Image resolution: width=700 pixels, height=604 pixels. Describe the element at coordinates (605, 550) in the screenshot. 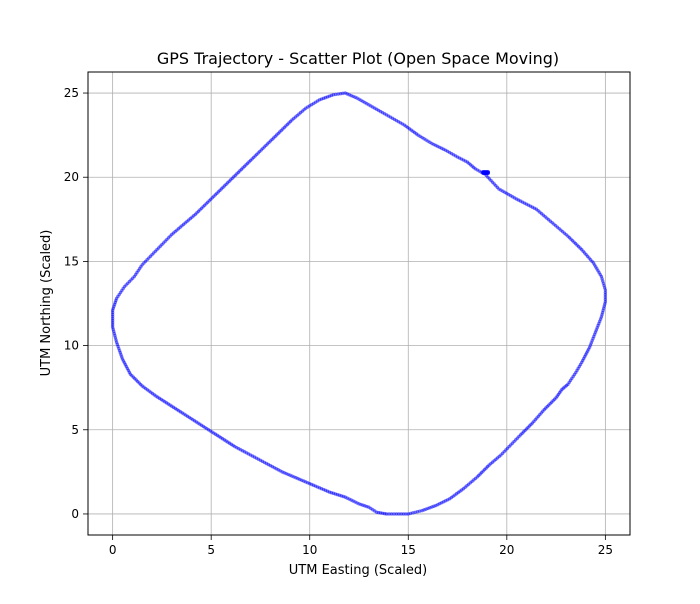

I see `x-tick-label: 25` at that location.